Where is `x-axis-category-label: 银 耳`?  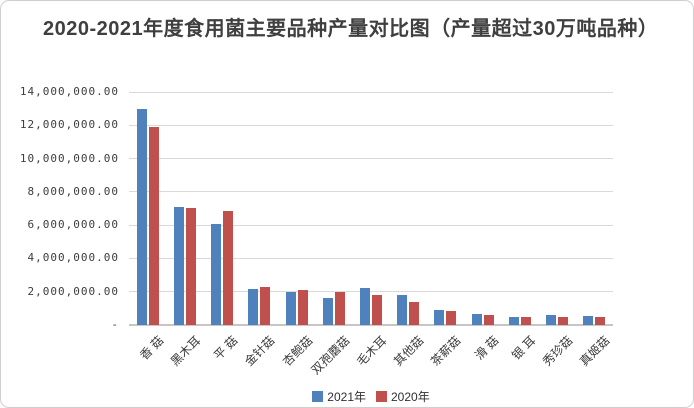
x-axis-category-label: 银 耳 is located at coordinates (524, 348).